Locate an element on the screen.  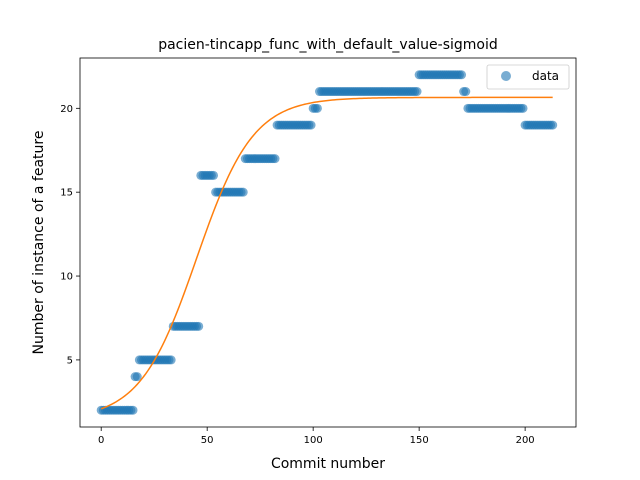
x-axis-label: Commit number is located at coordinates (328, 464).